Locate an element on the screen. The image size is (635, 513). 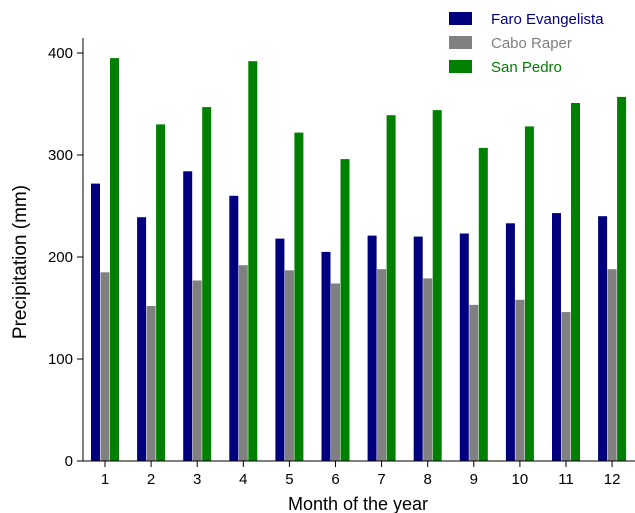
legend-label-faro-evangelista: Faro Evangelista is located at coordinates (547, 19).